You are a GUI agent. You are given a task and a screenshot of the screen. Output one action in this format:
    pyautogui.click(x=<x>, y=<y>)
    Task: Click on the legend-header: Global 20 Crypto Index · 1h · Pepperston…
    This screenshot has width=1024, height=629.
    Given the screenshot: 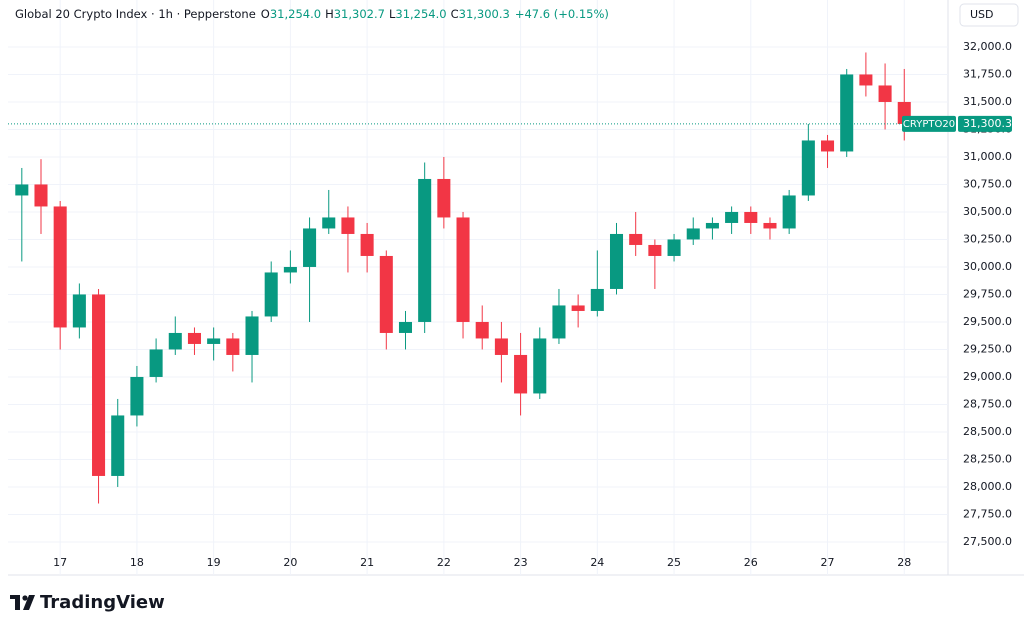 What is the action you would take?
    pyautogui.click(x=312, y=14)
    